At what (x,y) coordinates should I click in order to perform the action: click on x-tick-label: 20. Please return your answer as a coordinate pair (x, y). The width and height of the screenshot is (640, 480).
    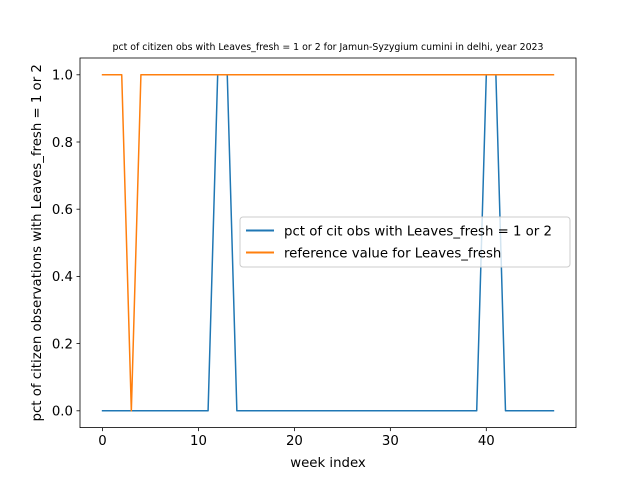
    Looking at the image, I should click on (294, 441).